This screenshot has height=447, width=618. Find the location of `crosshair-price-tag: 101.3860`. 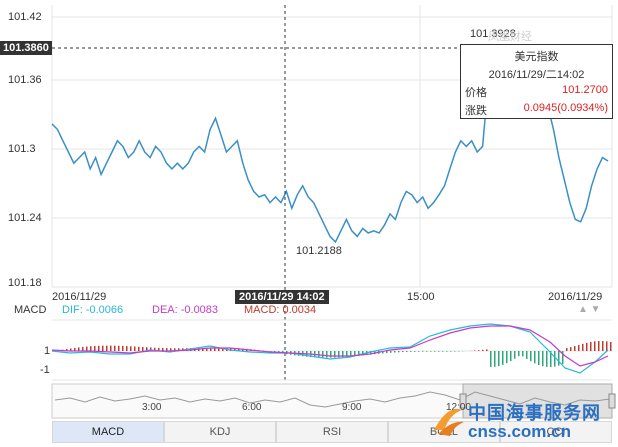

crosshair-price-tag: 101.3860 is located at coordinates (26, 48).